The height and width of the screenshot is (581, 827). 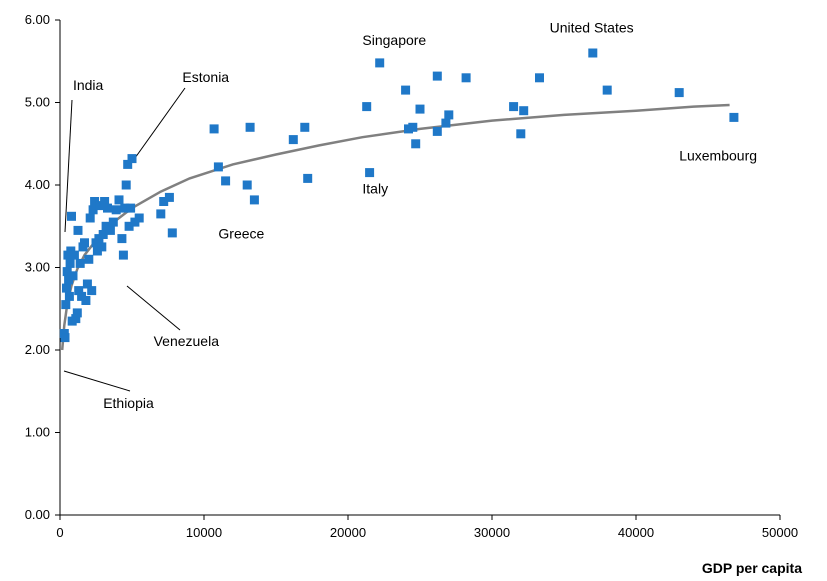 What do you see at coordinates (752, 568) in the screenshot?
I see `x-axis-label: GDP per capita` at bounding box center [752, 568].